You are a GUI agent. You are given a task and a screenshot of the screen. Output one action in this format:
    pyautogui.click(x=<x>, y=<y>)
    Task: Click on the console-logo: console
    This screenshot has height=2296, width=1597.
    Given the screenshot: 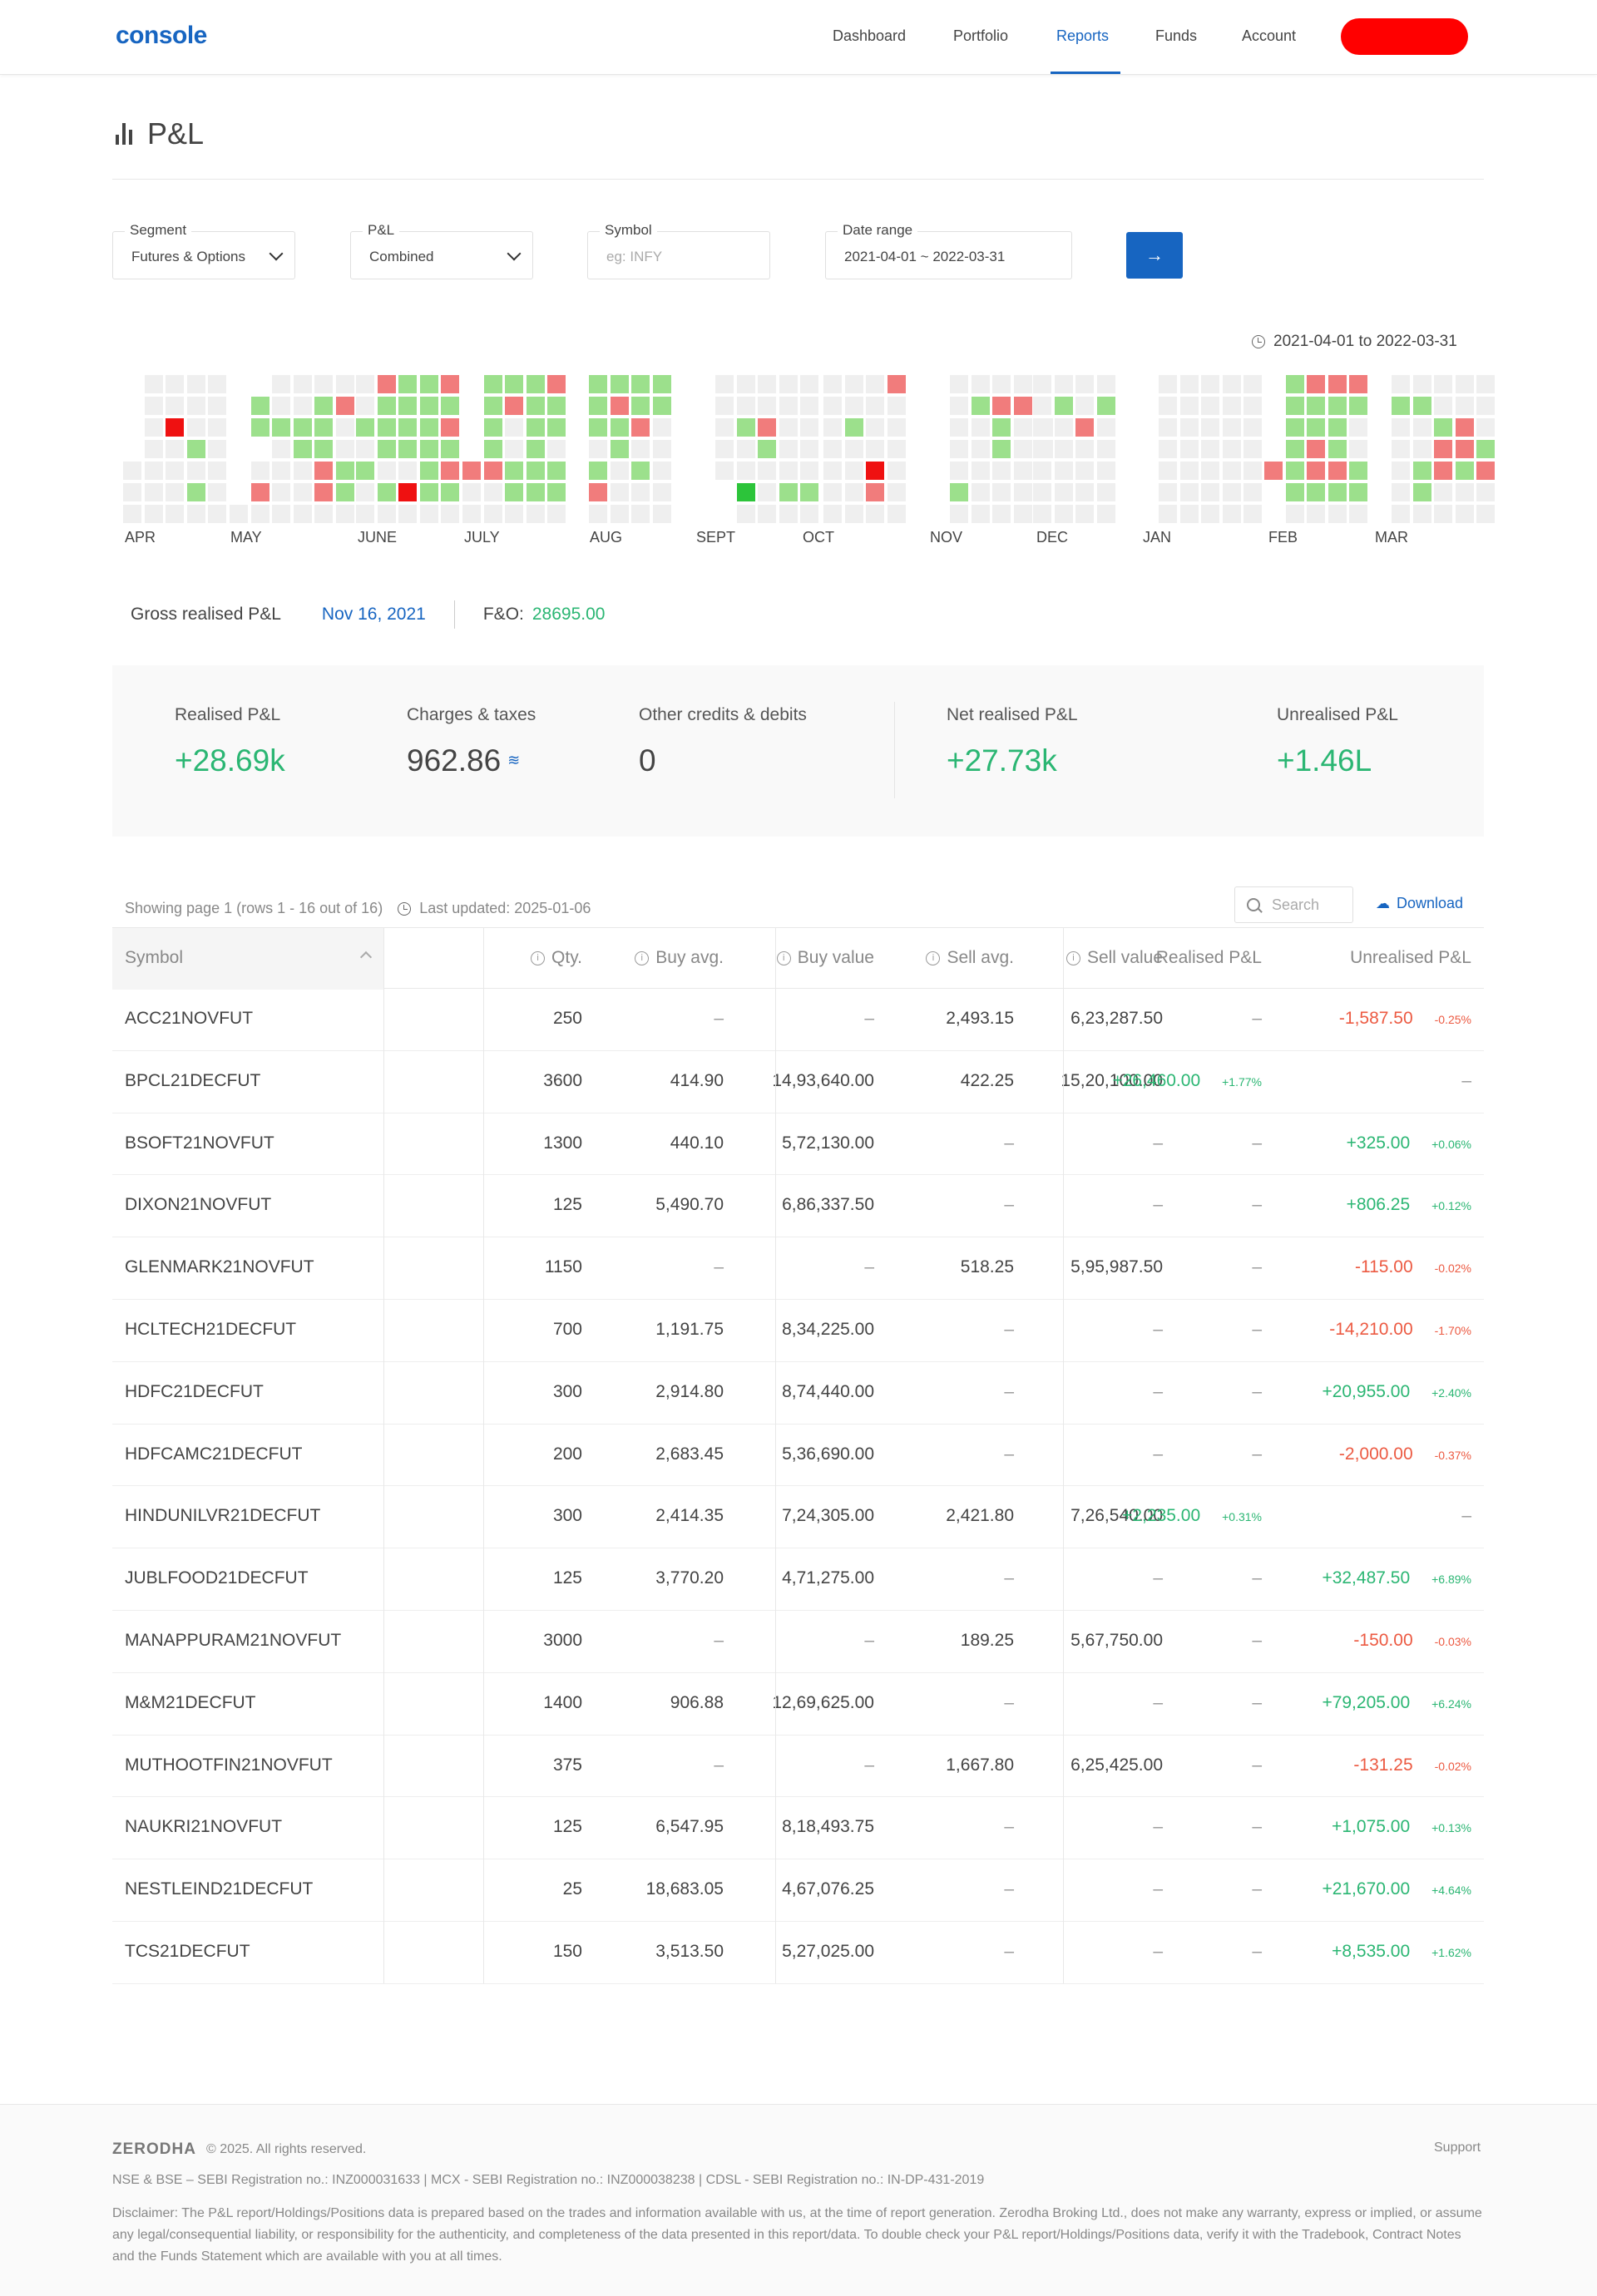 What is the action you would take?
    pyautogui.click(x=161, y=35)
    